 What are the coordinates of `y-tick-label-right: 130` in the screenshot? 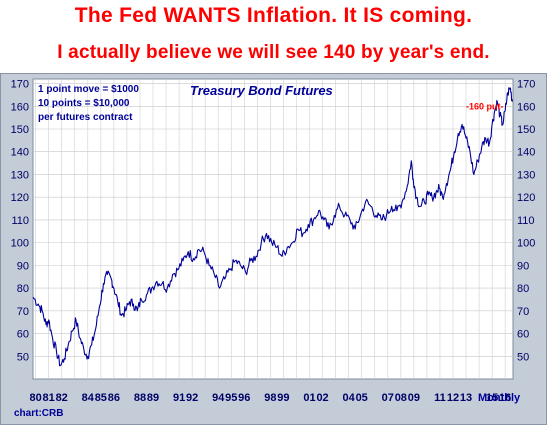 It's located at (526, 175).